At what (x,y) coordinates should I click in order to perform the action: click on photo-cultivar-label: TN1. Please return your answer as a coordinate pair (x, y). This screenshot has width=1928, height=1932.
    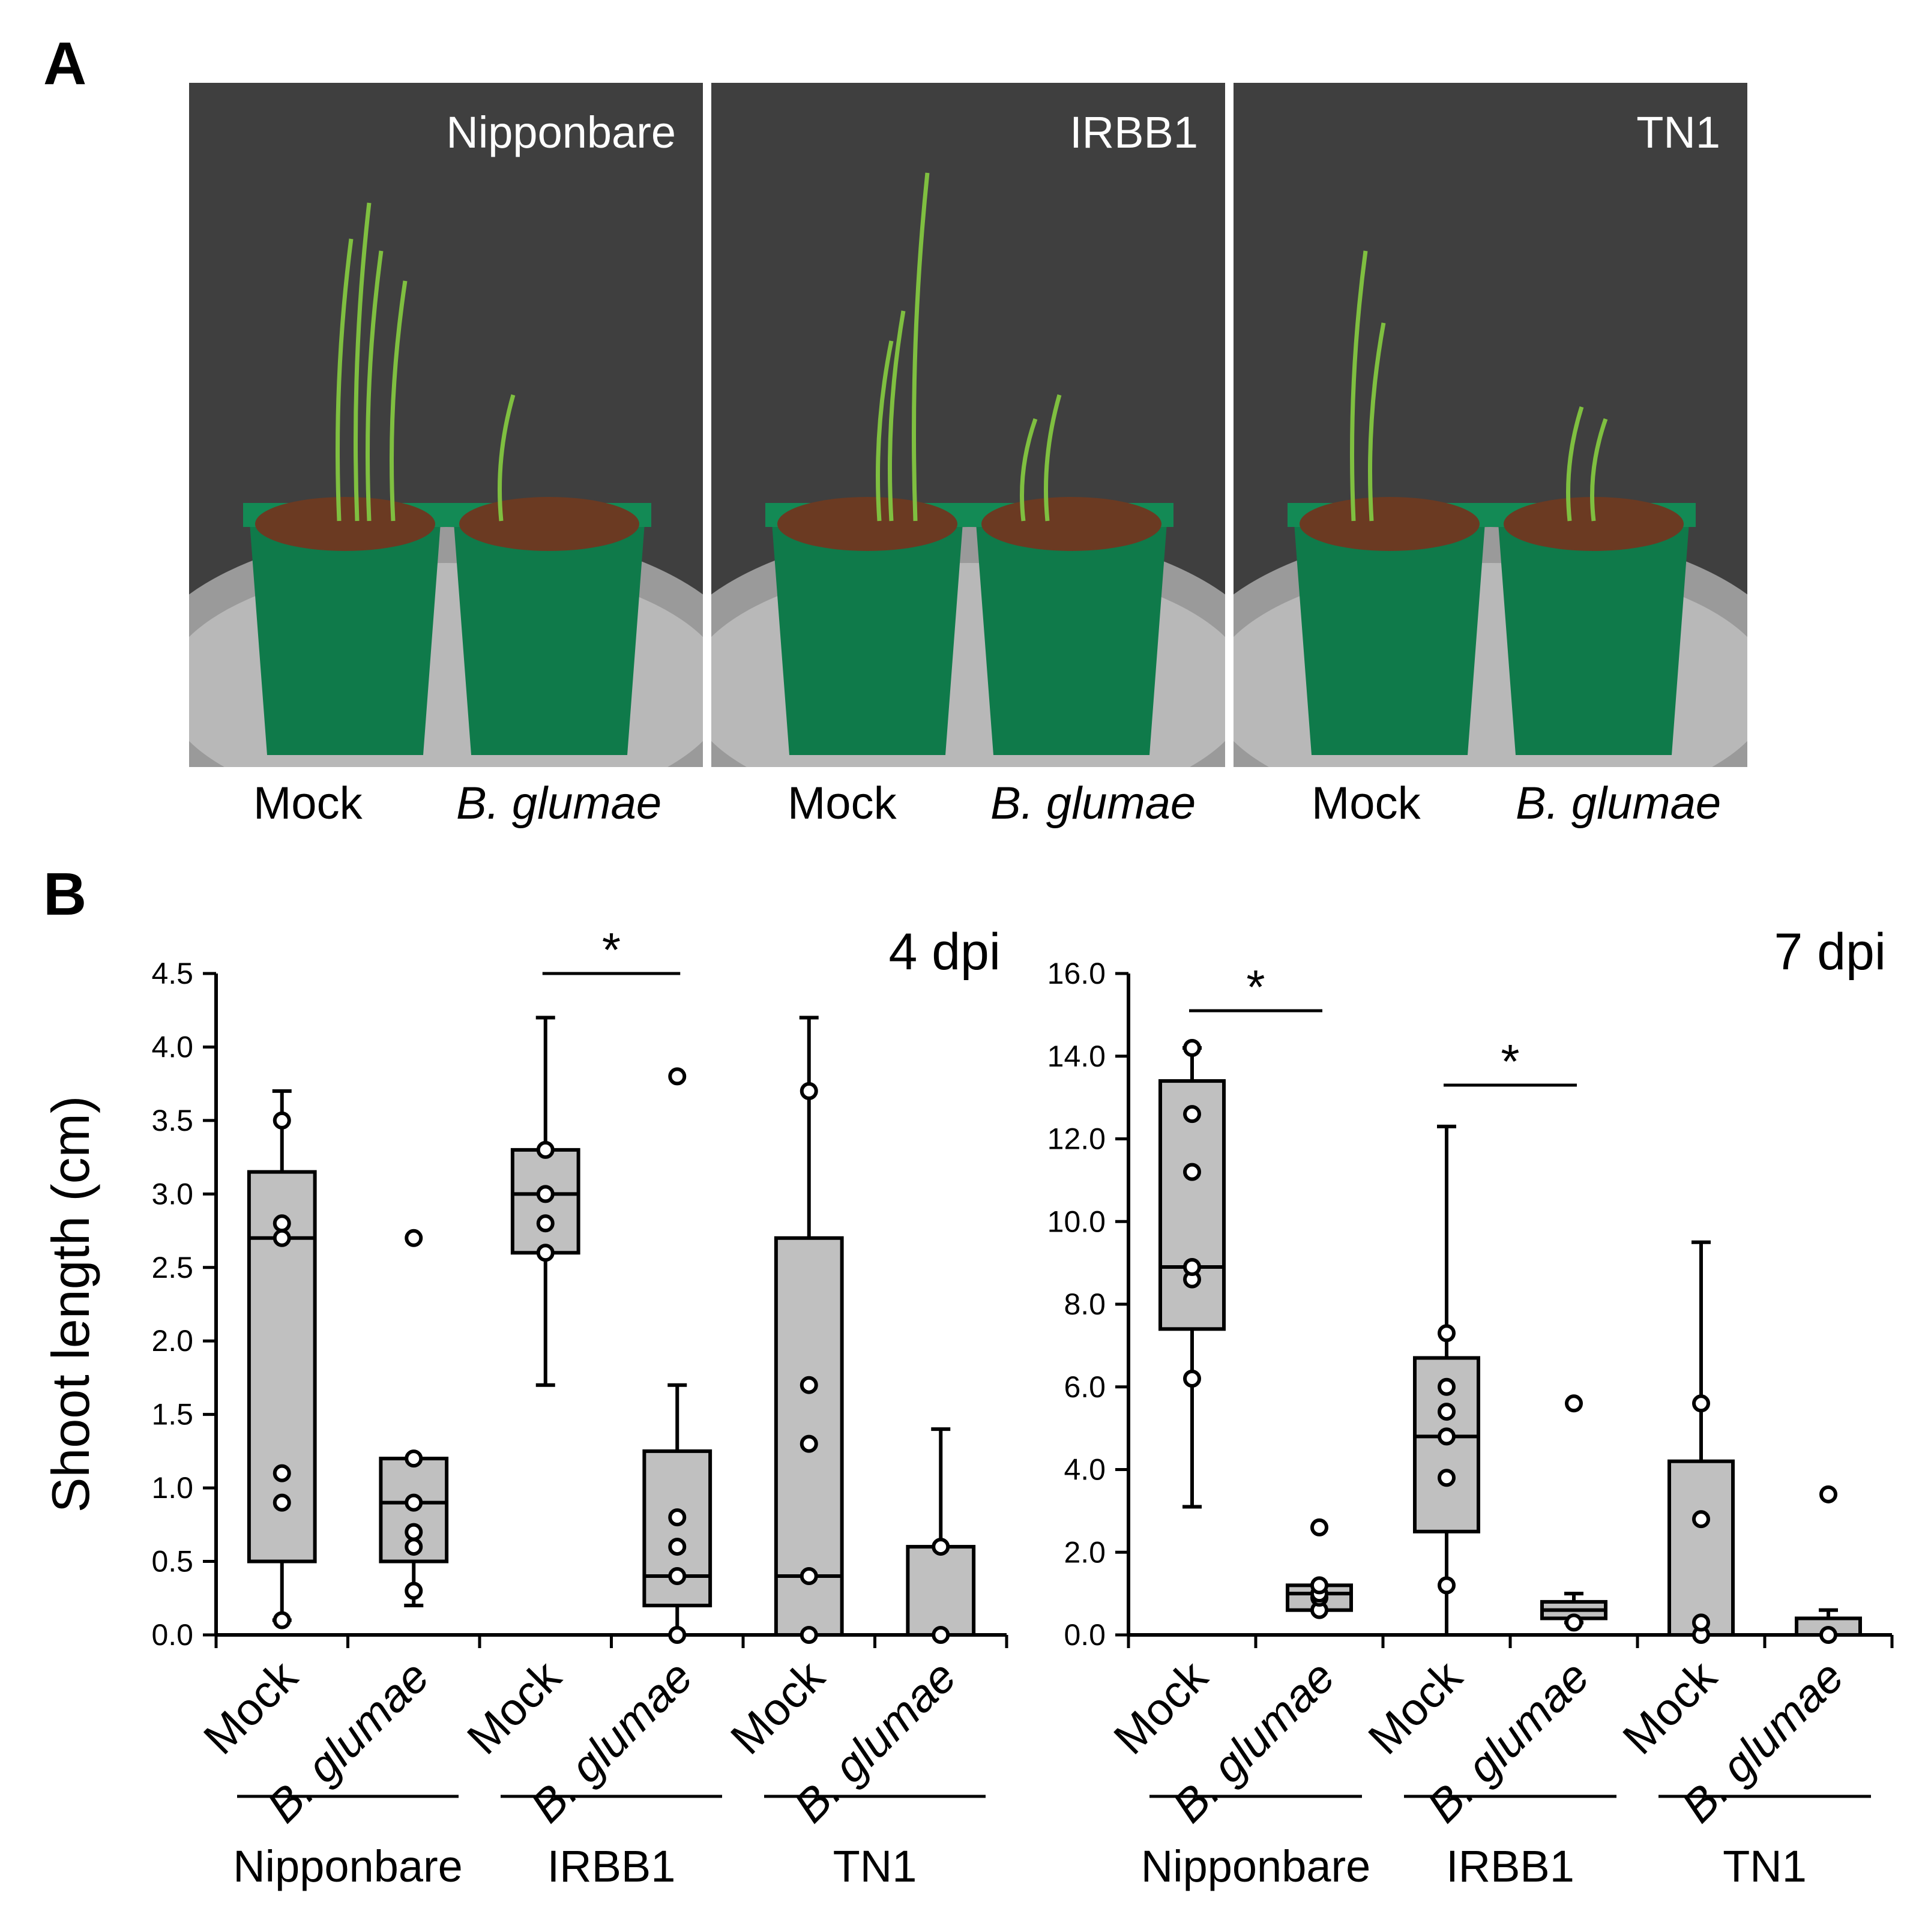
    Looking at the image, I should click on (1678, 132).